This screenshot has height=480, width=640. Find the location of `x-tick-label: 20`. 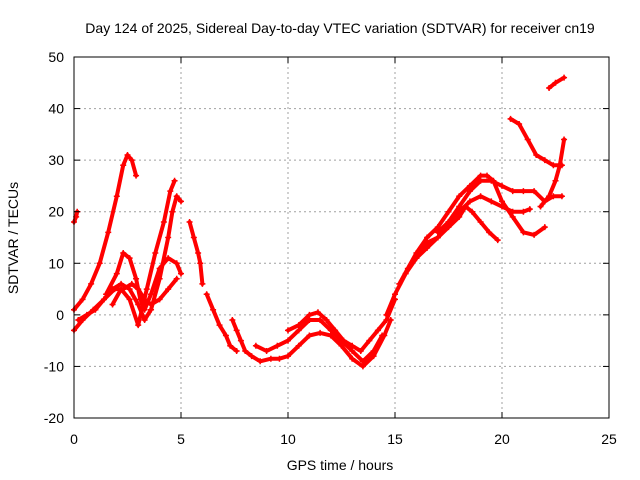

x-tick-label: 20 is located at coordinates (502, 439).